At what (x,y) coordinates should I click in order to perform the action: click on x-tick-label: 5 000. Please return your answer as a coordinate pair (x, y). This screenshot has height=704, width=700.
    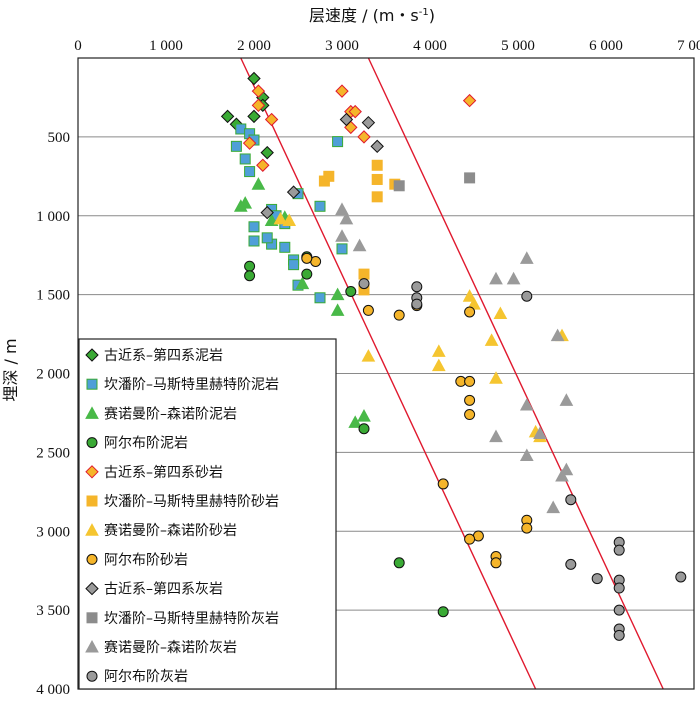
    Looking at the image, I should click on (518, 46).